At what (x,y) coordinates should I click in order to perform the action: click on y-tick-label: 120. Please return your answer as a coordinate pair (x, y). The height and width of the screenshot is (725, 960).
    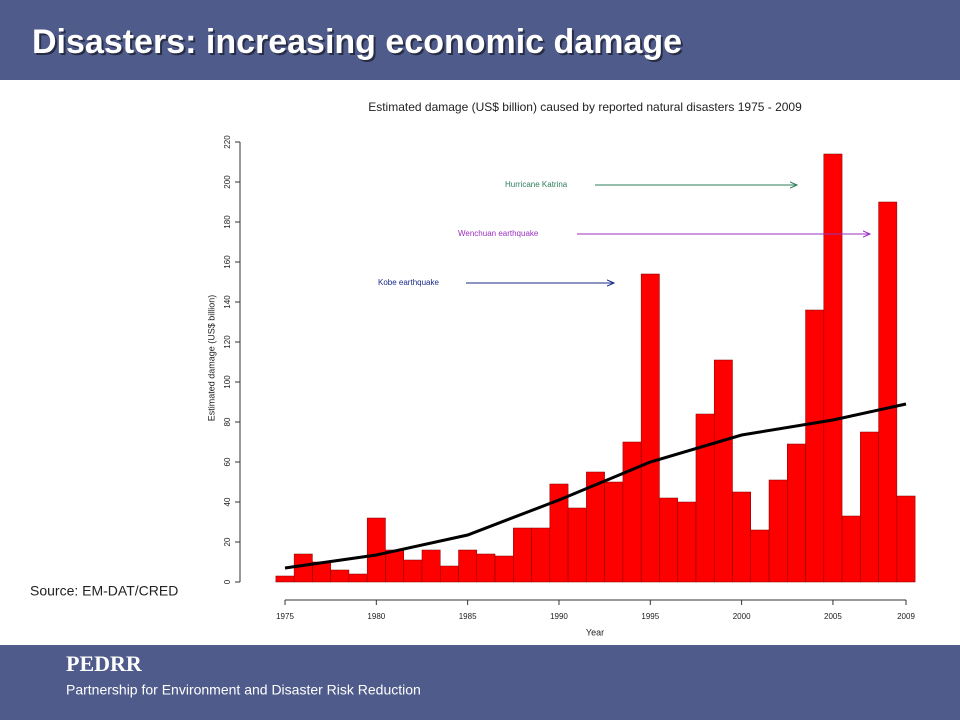
    Looking at the image, I should click on (227, 342).